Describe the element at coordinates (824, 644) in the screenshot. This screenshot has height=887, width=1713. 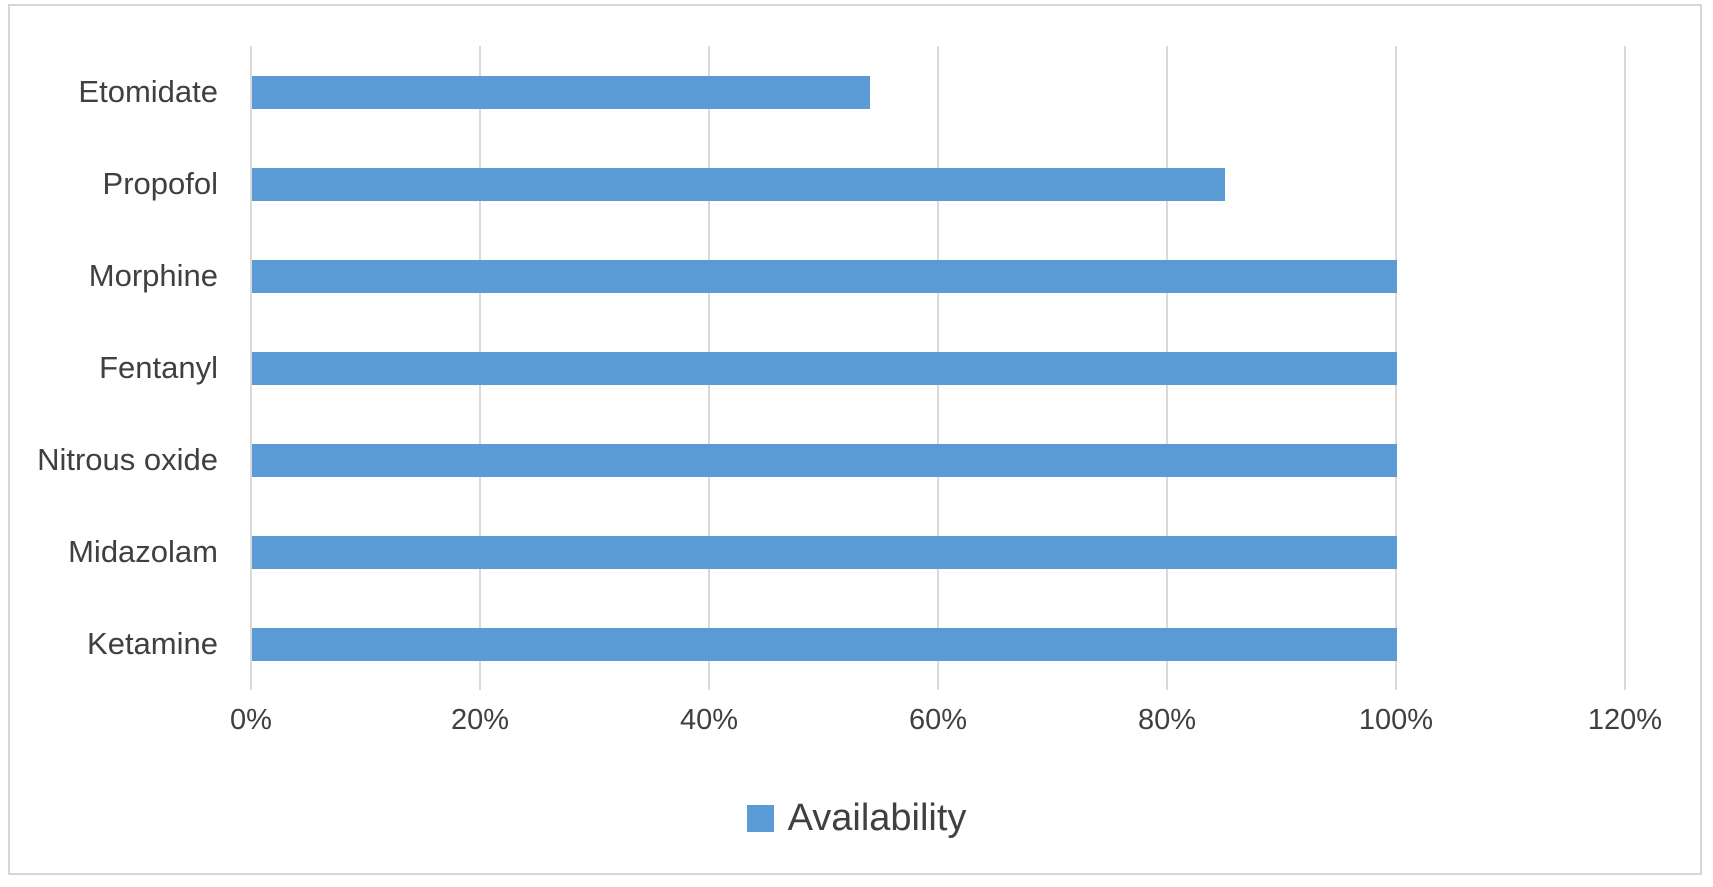
I see `bar-ketamine` at that location.